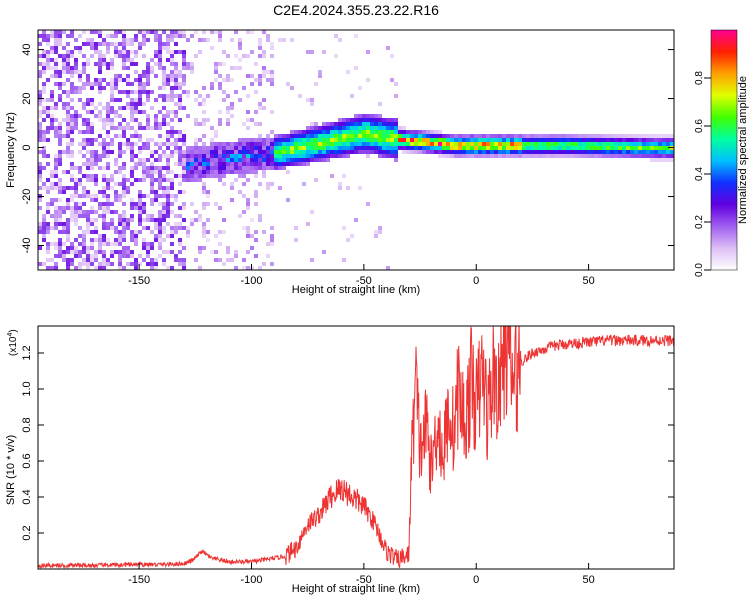  Describe the element at coordinates (356, 290) in the screenshot. I see `spectrogram-x-label: Height of straight line (km)` at that location.